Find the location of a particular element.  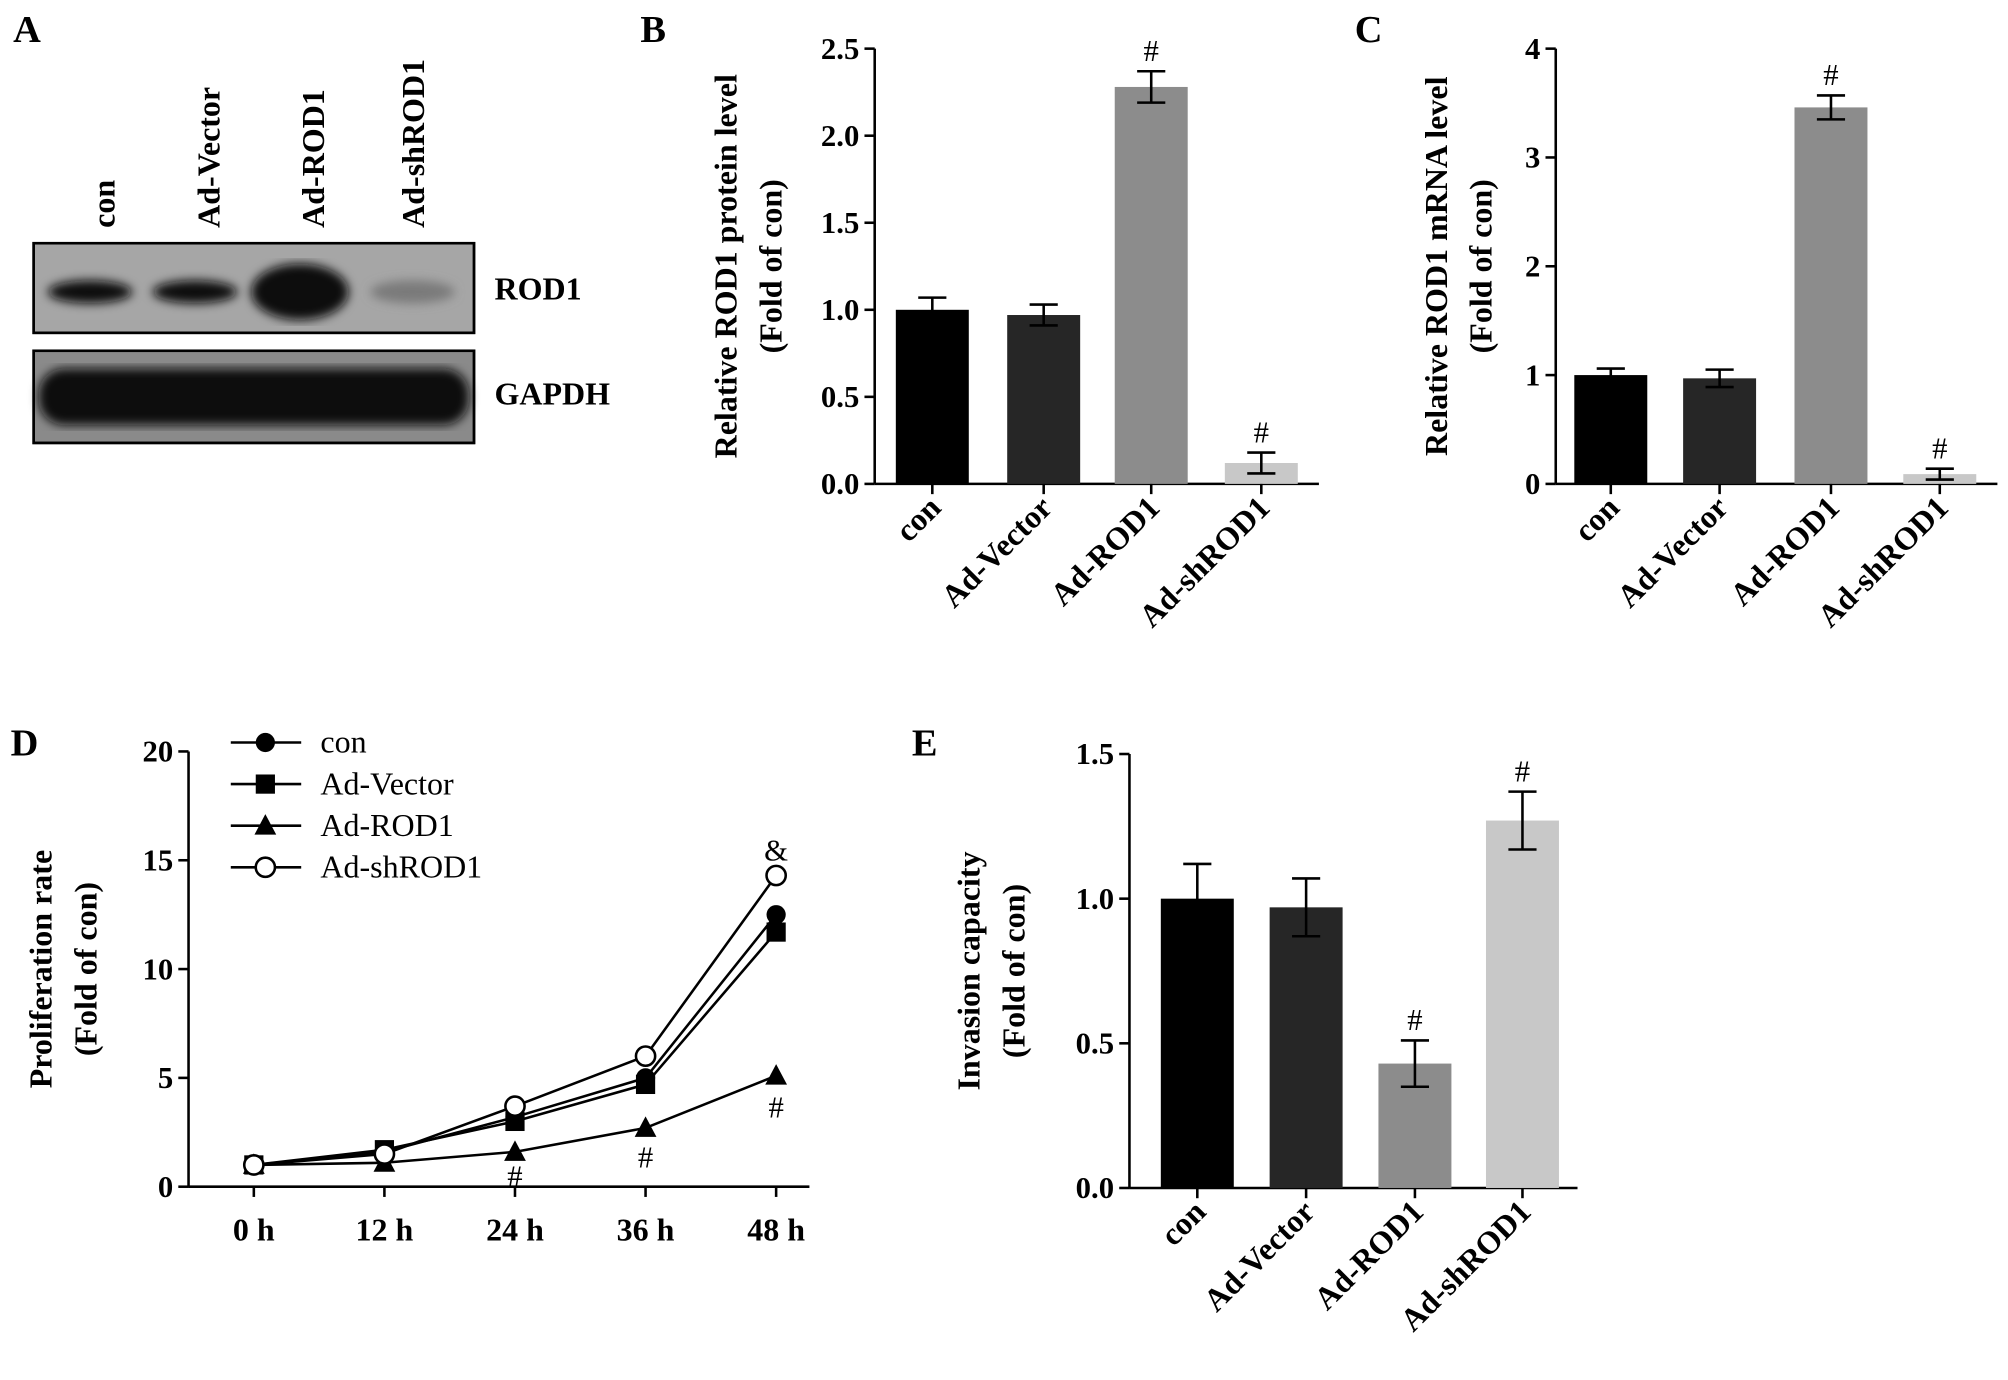

panel-label-d: D is located at coordinates (25, 743).